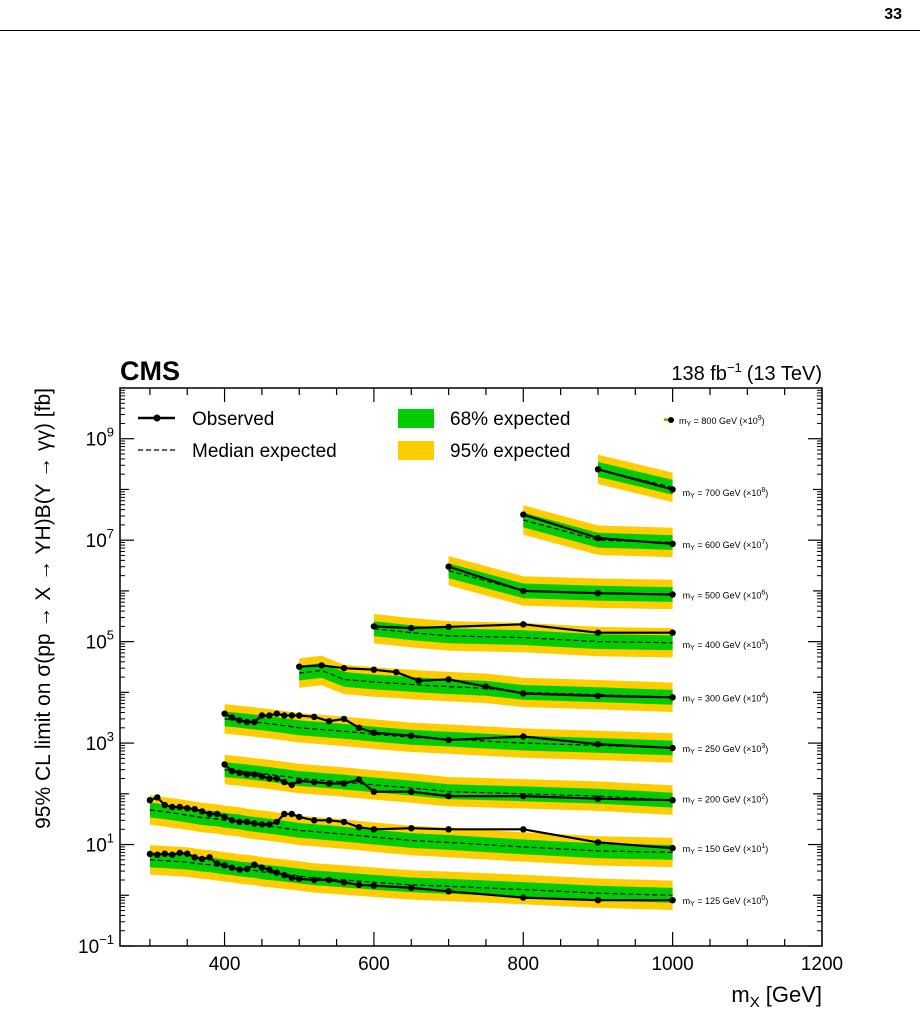 The height and width of the screenshot is (1010, 920). What do you see at coordinates (225, 964) in the screenshot?
I see `x-tick-label: 400` at bounding box center [225, 964].